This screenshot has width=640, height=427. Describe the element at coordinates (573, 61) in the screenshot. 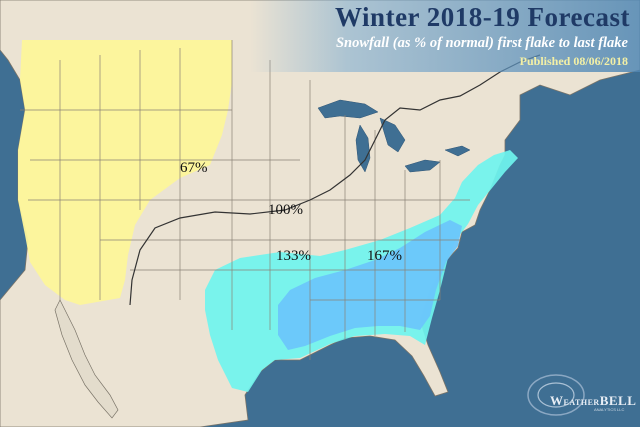

I see `published-date: Published 08/06/2018` at that location.